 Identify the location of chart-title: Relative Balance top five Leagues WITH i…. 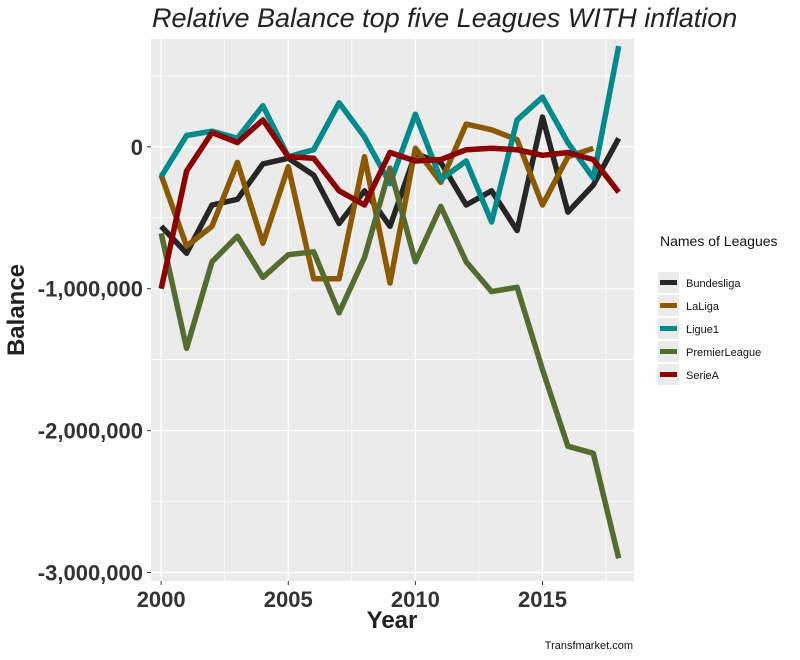
(444, 18).